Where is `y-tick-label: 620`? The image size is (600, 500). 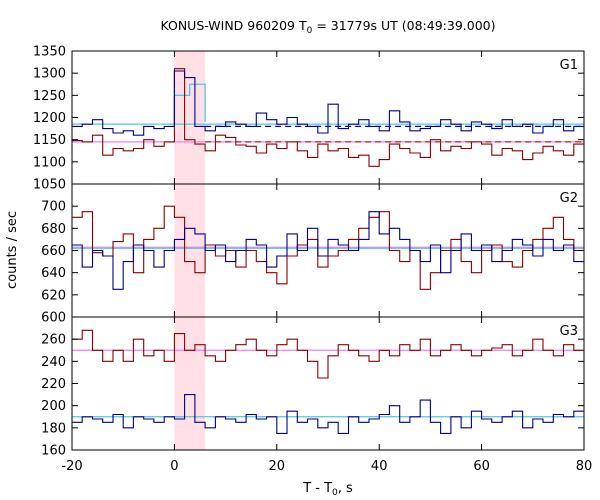
y-tick-label: 620 is located at coordinates (53, 295).